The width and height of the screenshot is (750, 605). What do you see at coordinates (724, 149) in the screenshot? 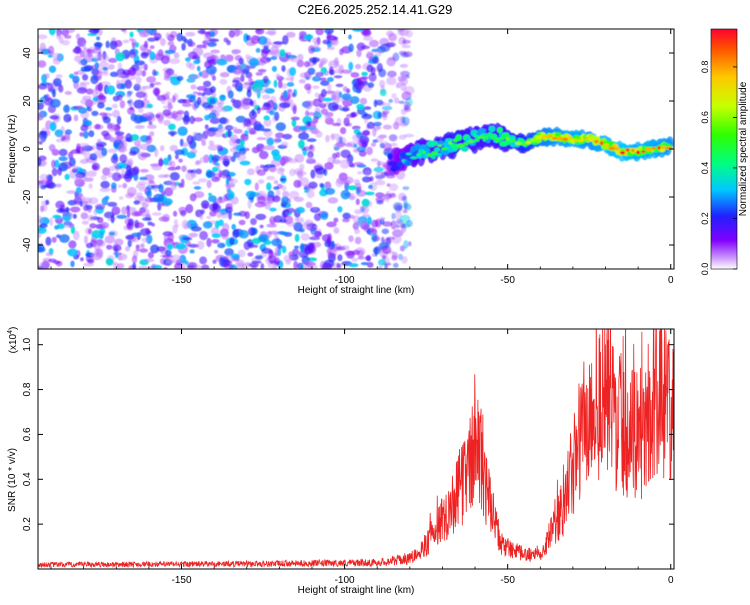
I see `colorbar-gradient` at bounding box center [724, 149].